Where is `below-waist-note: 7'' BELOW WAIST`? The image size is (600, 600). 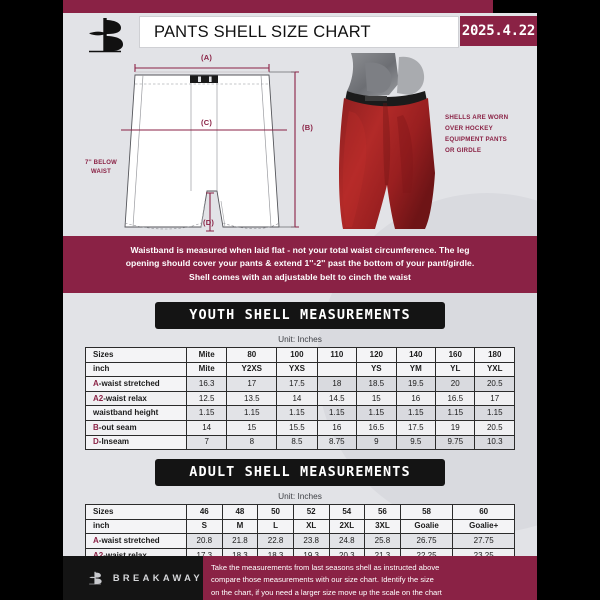 below-waist-note: 7'' BELOW WAIST is located at coordinates (101, 167).